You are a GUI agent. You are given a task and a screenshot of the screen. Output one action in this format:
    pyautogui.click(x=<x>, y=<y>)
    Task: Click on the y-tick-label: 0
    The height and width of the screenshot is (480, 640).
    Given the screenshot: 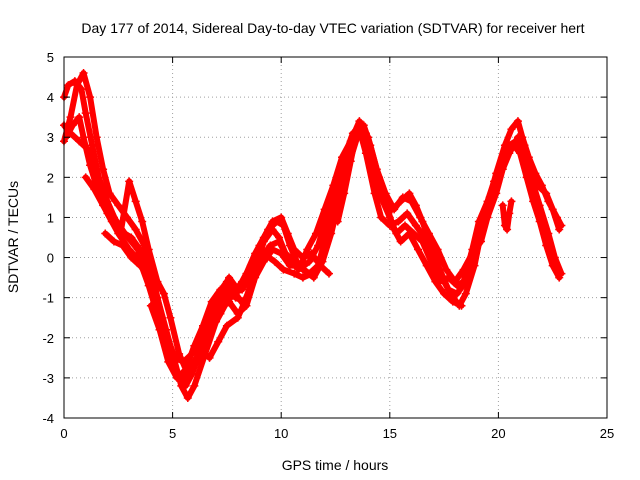 What is the action you would take?
    pyautogui.click(x=50, y=258)
    